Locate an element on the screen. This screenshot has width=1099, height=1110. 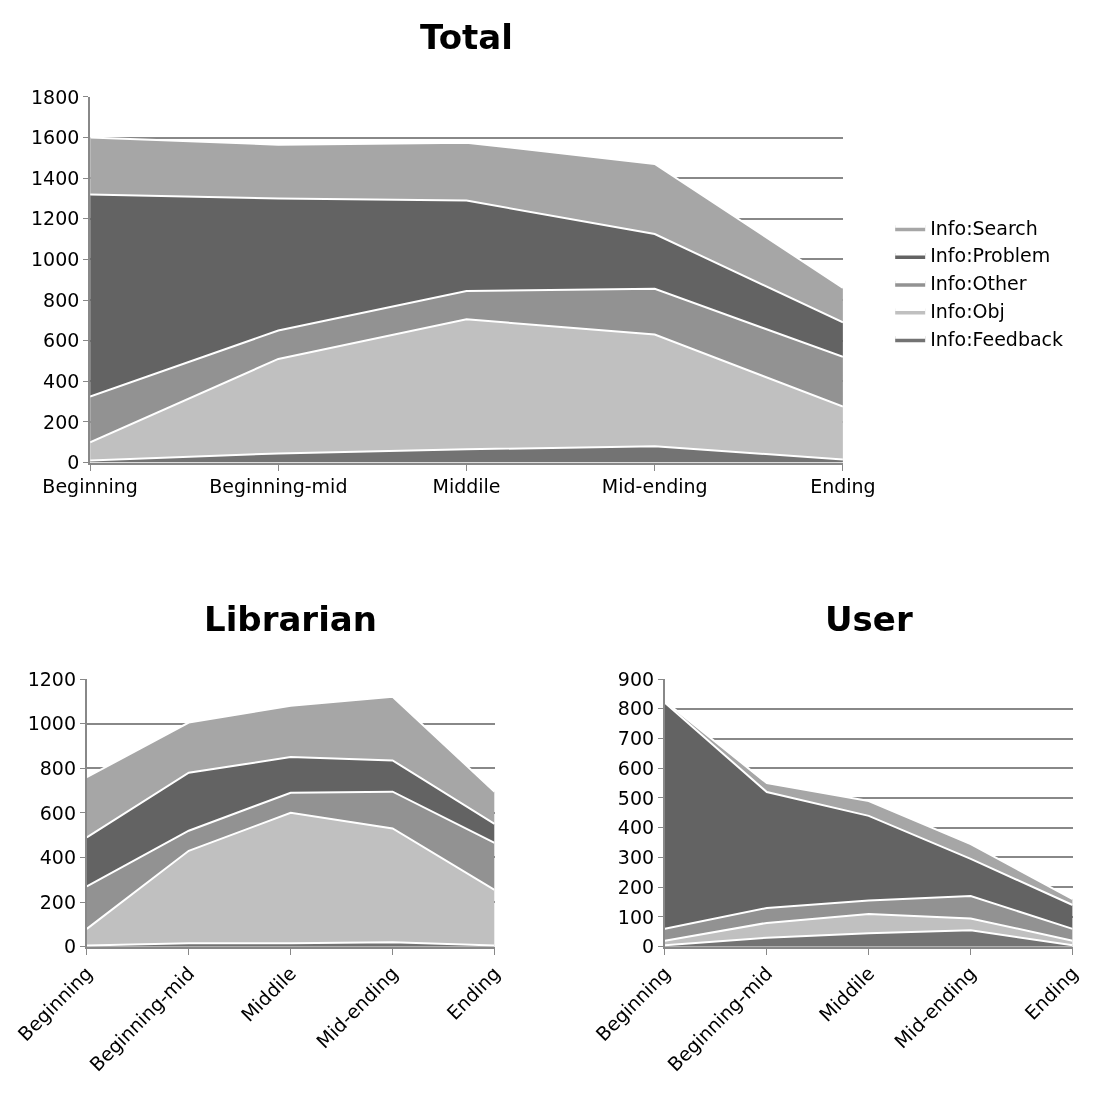
chart-title: Librarian is located at coordinates (290, 619).